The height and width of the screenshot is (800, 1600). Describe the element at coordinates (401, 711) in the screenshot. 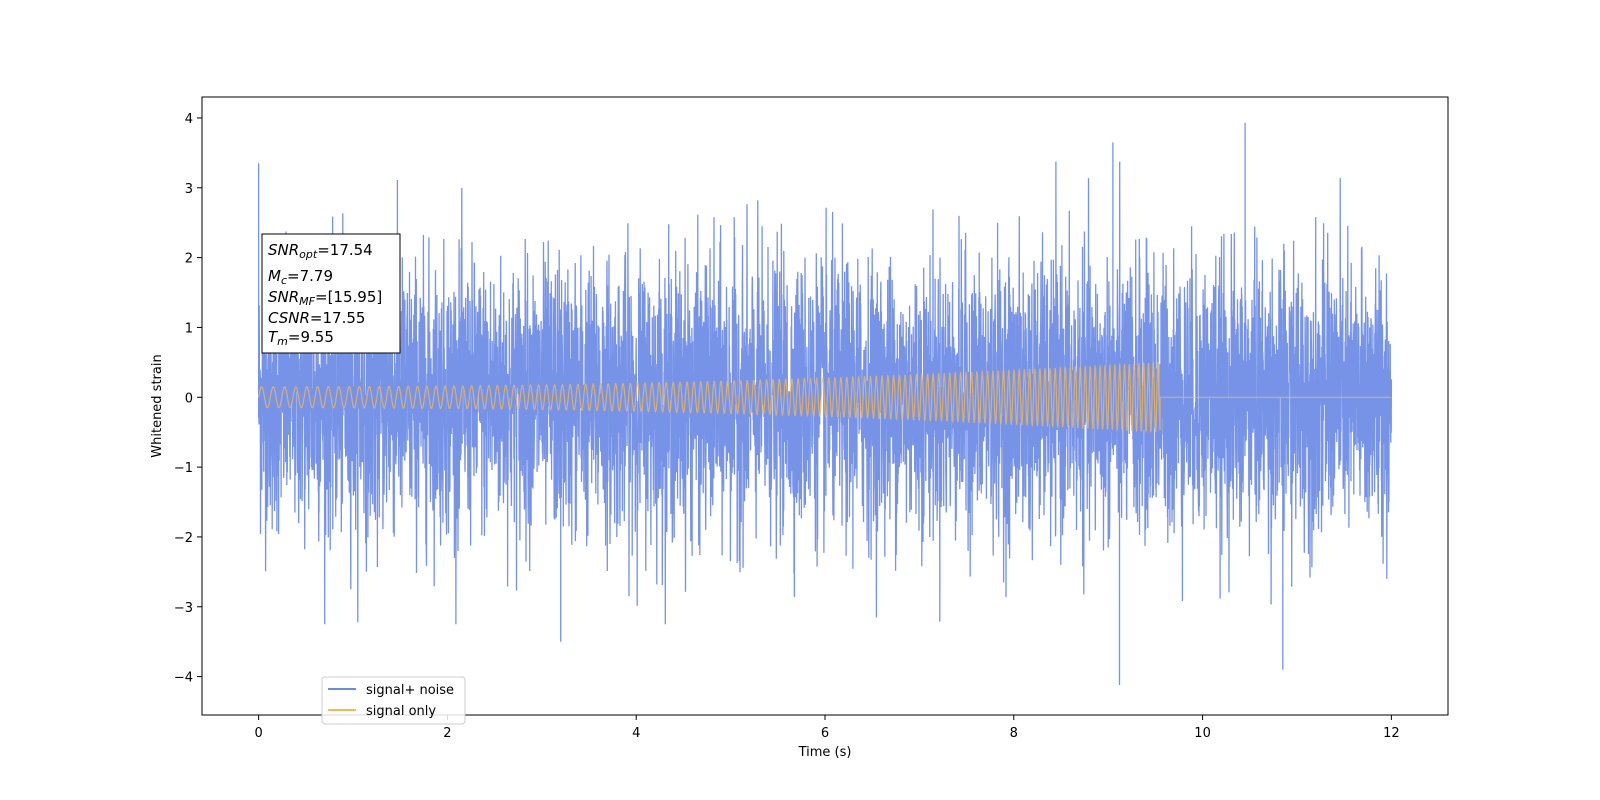

I see `legend-label-signal-only: signal only` at that location.